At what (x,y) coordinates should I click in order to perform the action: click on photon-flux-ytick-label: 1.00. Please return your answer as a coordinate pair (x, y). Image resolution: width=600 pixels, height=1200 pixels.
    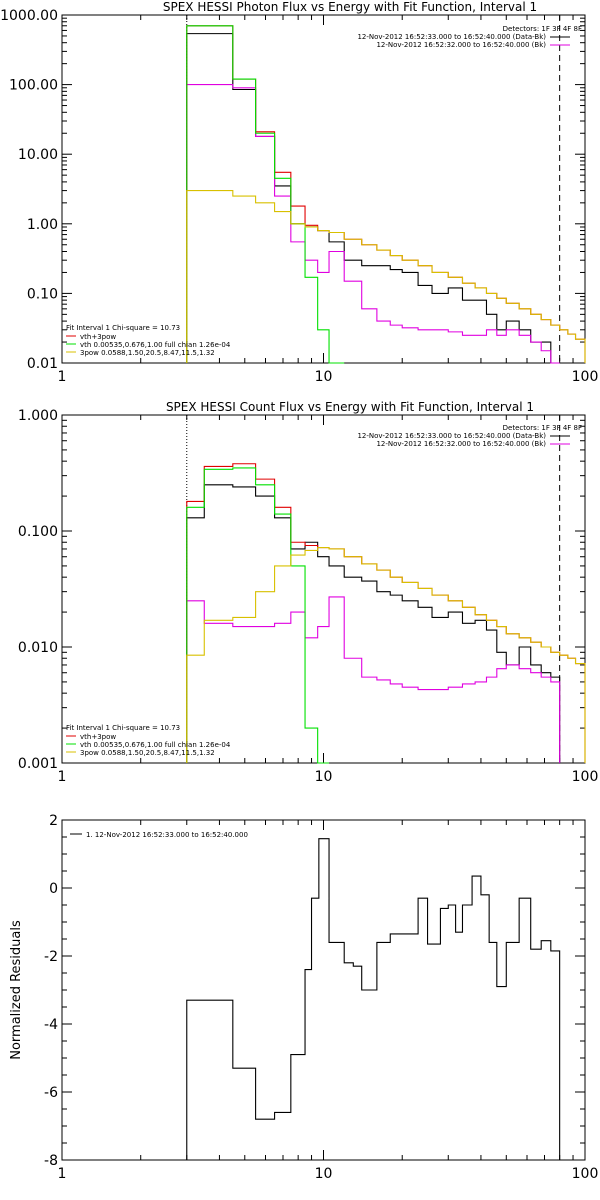
    Looking at the image, I should click on (42, 225).